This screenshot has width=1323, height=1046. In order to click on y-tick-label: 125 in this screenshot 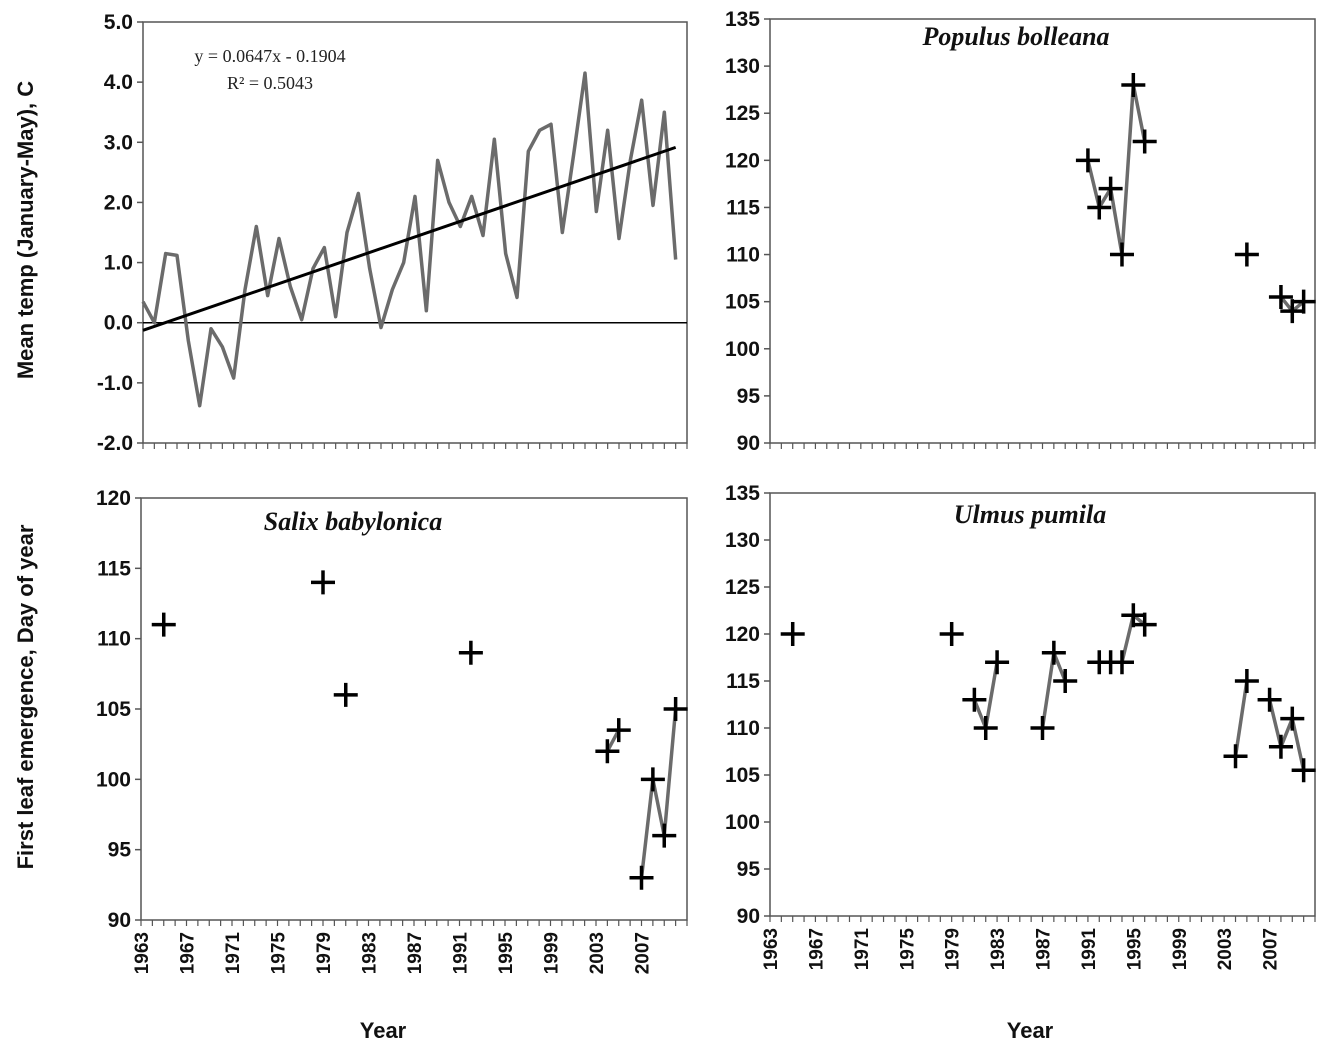, I will do `click(742, 587)`.